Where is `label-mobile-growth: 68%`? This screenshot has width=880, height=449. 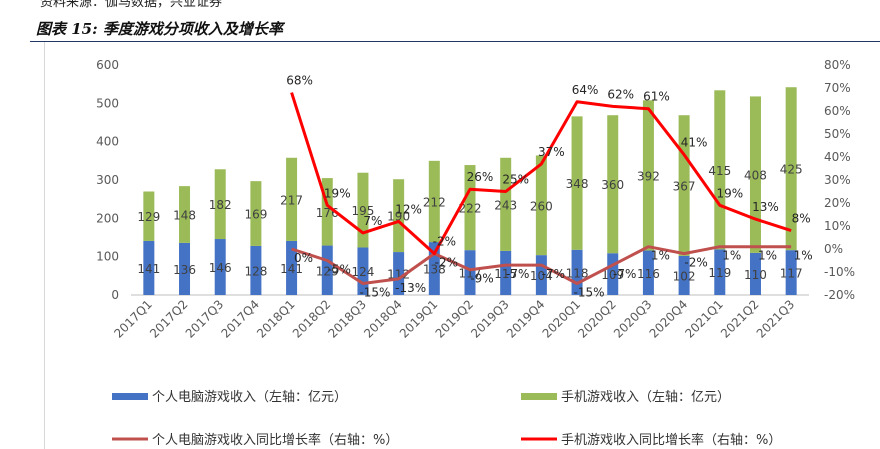 label-mobile-growth: 68% is located at coordinates (299, 81).